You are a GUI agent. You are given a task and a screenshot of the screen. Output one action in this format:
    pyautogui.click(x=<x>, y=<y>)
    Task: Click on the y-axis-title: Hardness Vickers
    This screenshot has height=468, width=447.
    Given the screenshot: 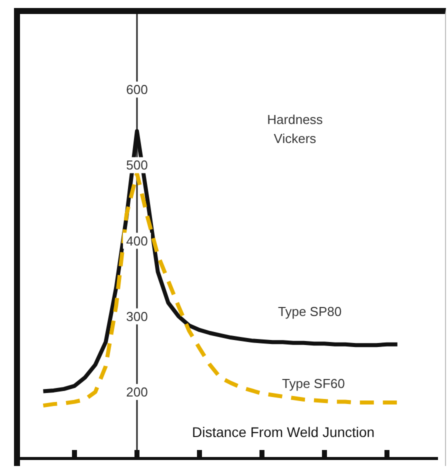 What is the action you would take?
    pyautogui.click(x=295, y=129)
    